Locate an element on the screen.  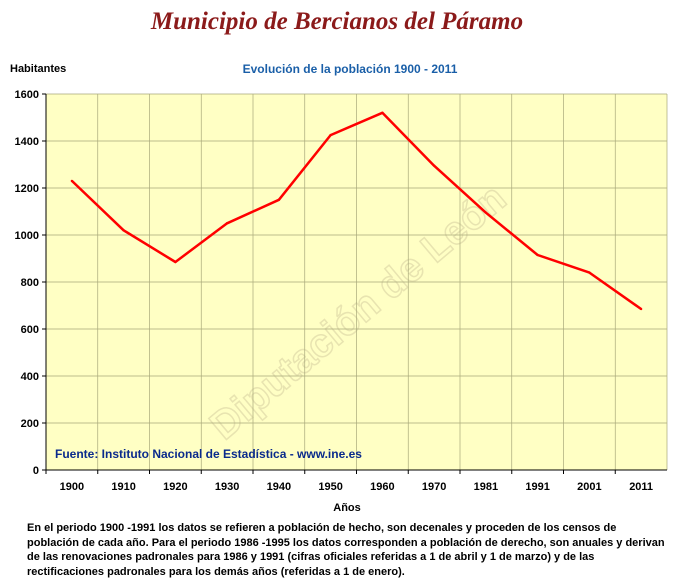
y-tick-label: 800 is located at coordinates (30, 283).